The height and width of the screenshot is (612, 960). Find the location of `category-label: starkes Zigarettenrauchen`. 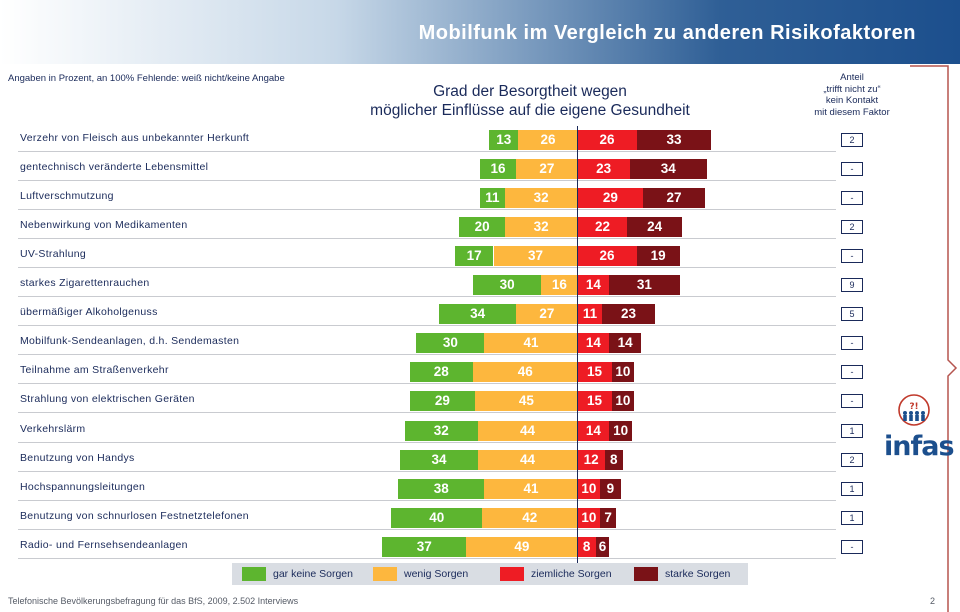

category-label: starkes Zigarettenrauchen is located at coordinates (85, 283).